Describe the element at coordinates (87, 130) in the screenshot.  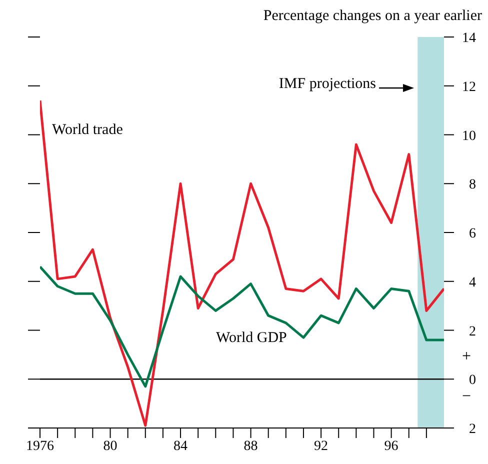
I see `series-label: World trade` at that location.